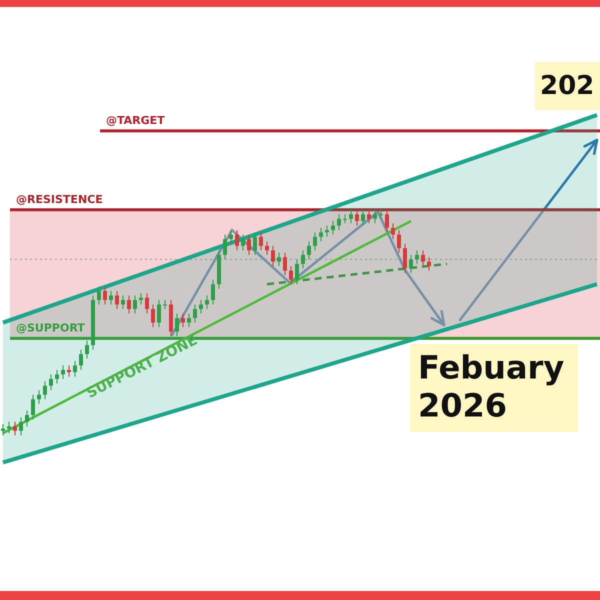 The image size is (600, 600). What do you see at coordinates (136, 121) in the screenshot?
I see `ref-line-label: @TARGET` at bounding box center [136, 121].